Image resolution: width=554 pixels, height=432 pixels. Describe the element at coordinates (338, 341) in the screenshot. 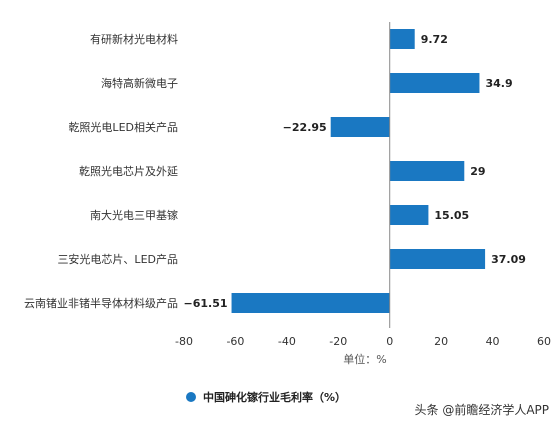

I see `x-tick-label-4: -20` at that location.